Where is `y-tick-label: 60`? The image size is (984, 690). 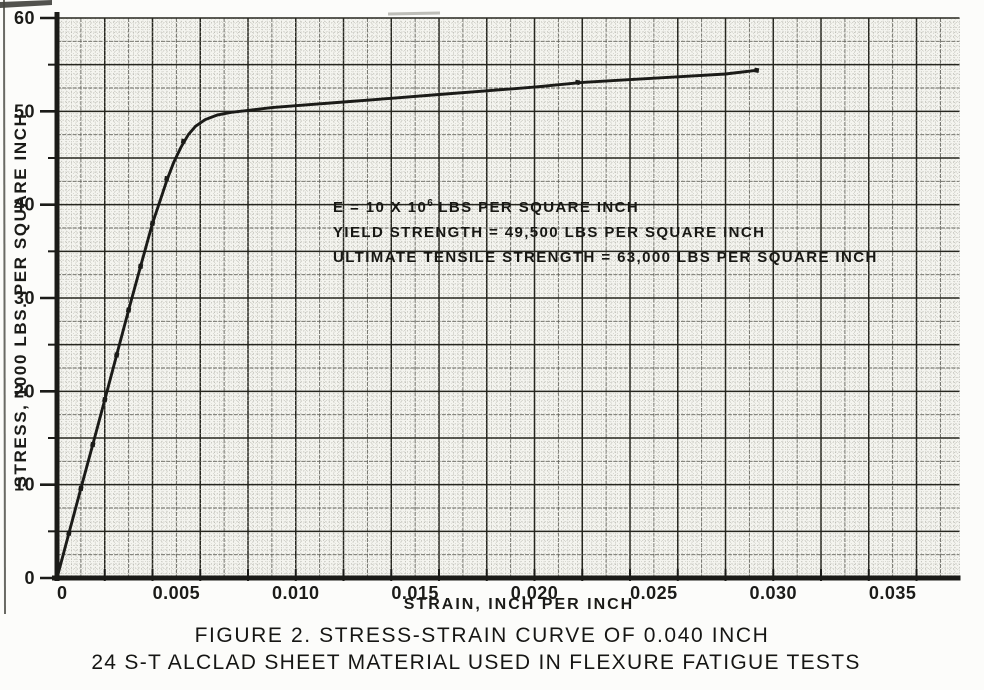 y-tick-label: 60 is located at coordinates (24, 18).